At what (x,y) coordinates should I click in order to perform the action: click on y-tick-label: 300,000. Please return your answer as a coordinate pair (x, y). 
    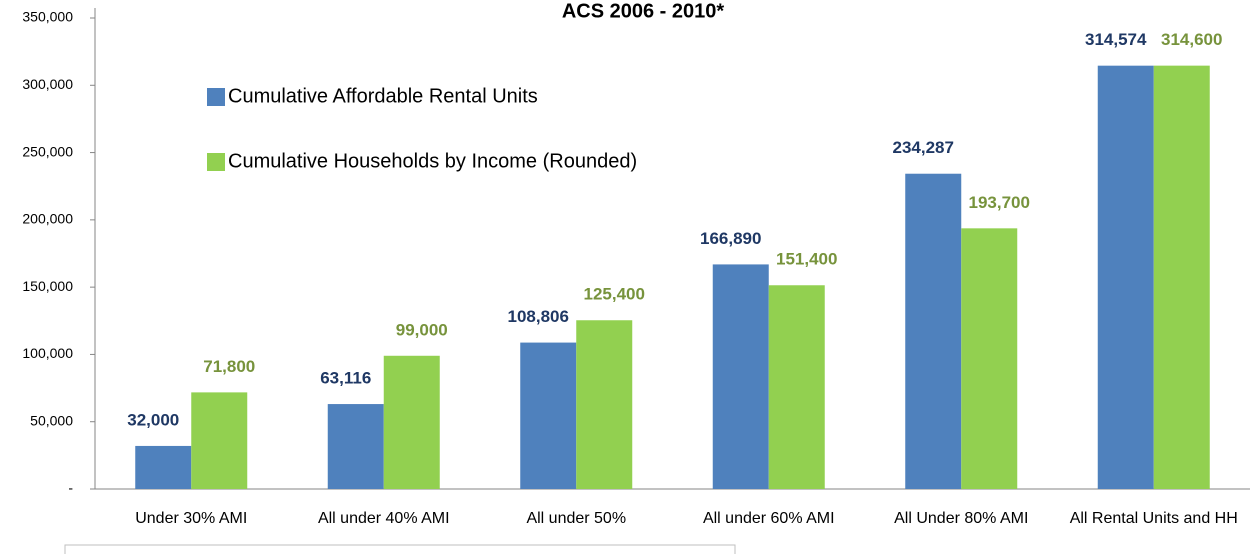
    Looking at the image, I should click on (47, 84).